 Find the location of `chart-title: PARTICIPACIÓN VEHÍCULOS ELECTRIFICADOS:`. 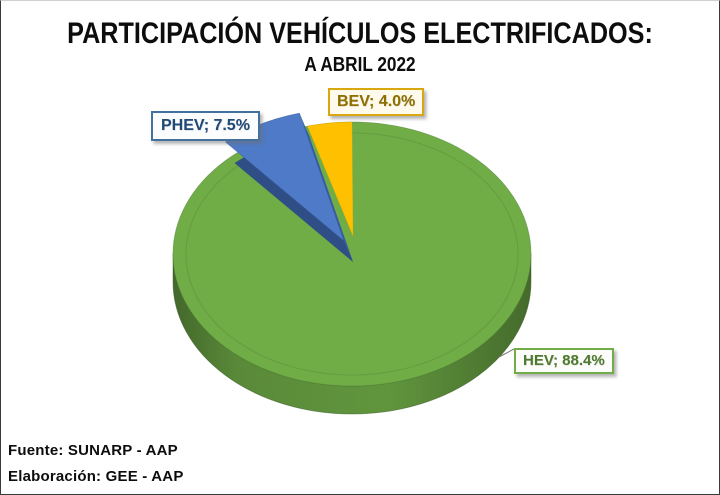

chart-title: PARTICIPACIÓN VEHÍCULOS ELECTRIFICADOS: is located at coordinates (360, 33).